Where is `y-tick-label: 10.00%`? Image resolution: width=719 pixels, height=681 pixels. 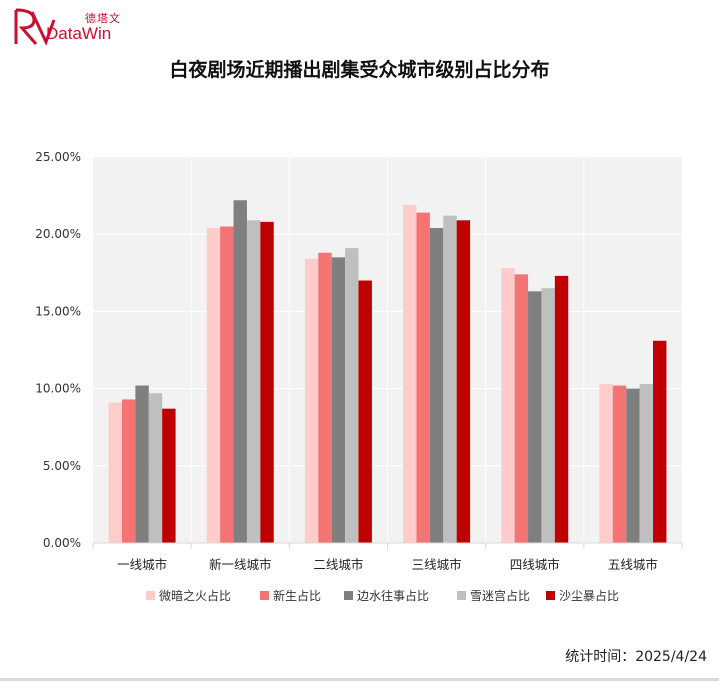
y-tick-label: 10.00% is located at coordinates (58, 389).